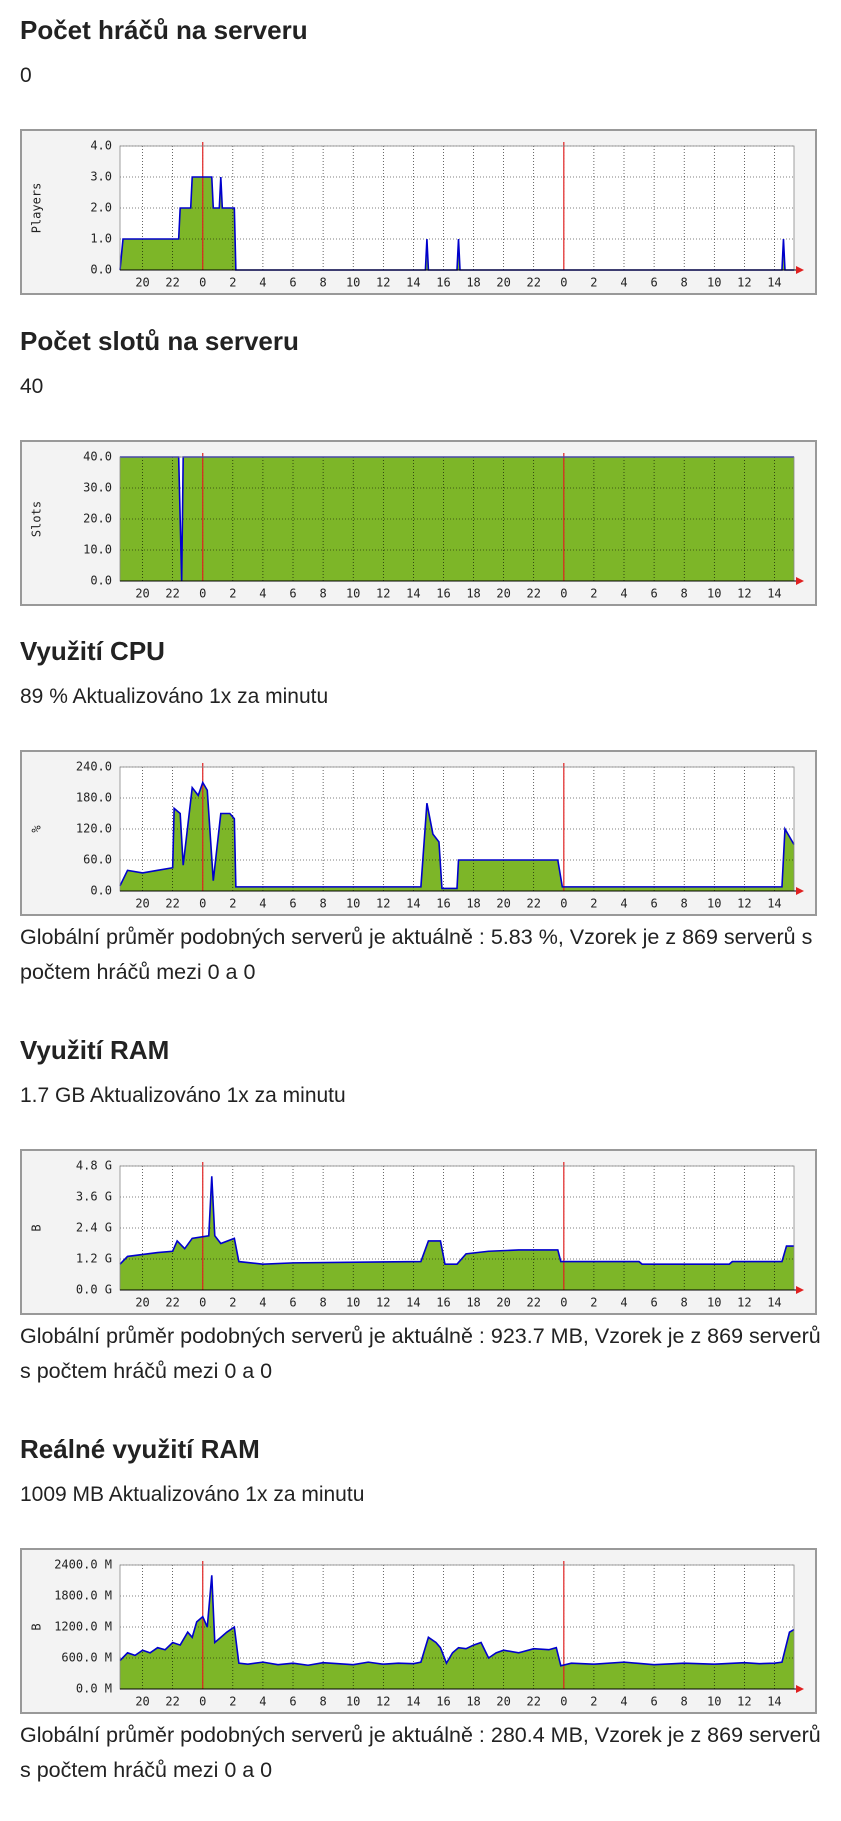  Describe the element at coordinates (94, 1290) in the screenshot. I see `y-tick-label: 0.0 G` at that location.